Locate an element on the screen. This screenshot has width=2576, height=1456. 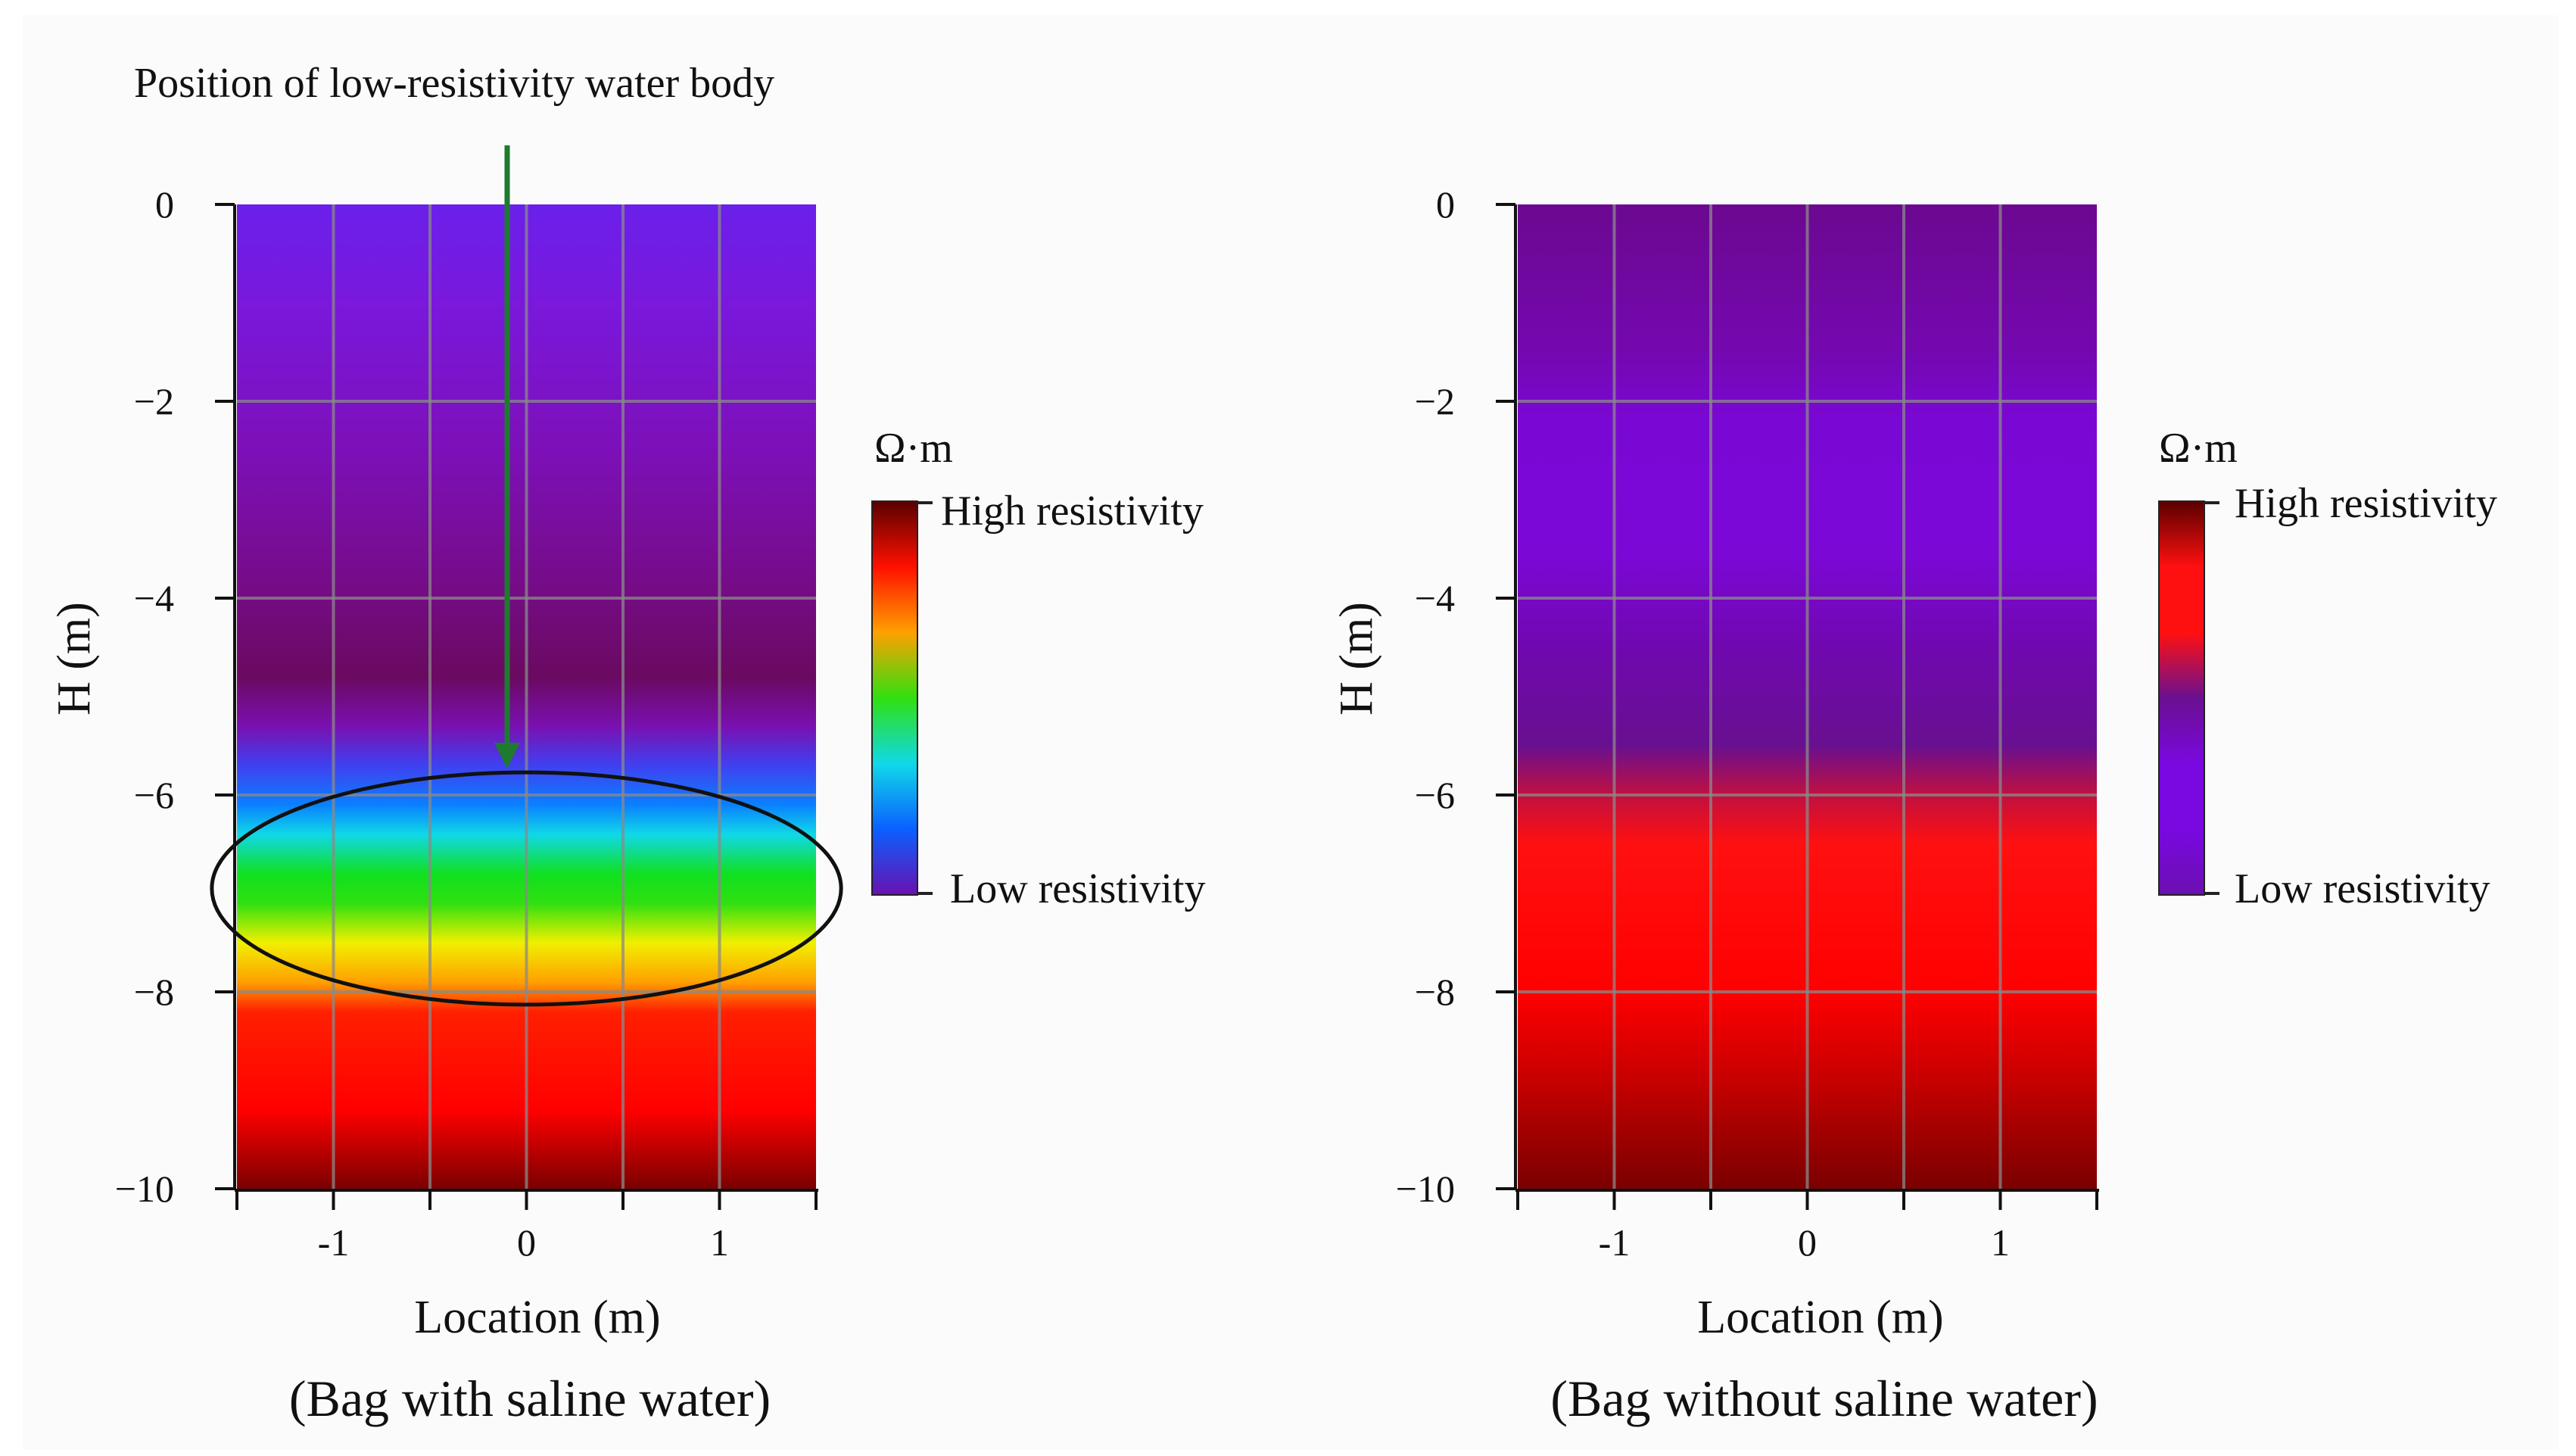
arrow-head is located at coordinates (507, 756).